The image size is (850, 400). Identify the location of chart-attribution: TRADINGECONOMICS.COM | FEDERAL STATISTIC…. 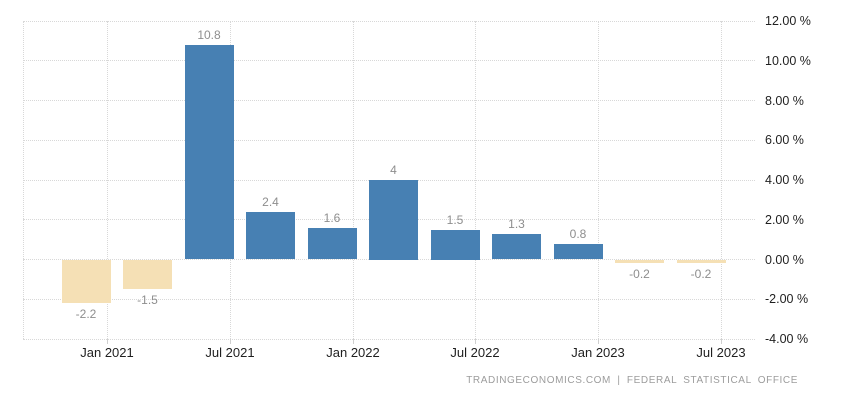
(632, 380).